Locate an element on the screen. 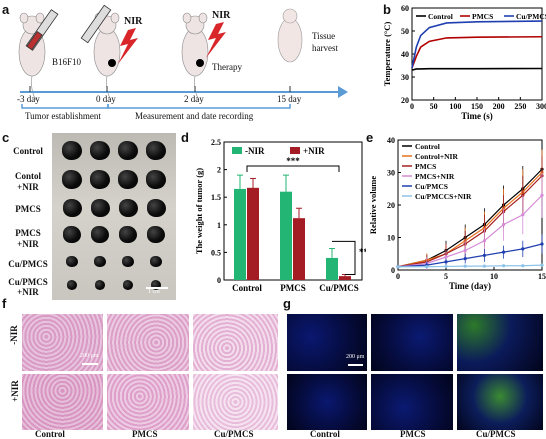  row-label-control-nir: Contol +NIR is located at coordinates (27, 181).